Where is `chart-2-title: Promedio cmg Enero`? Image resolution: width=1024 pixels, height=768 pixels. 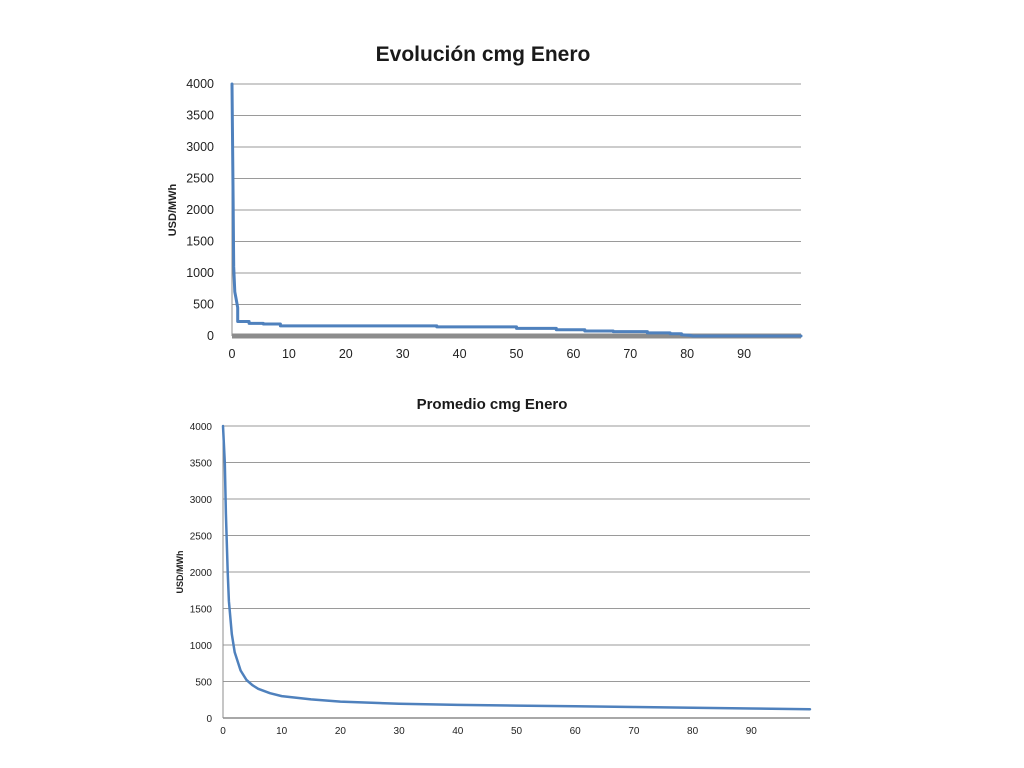
chart-2-title: Promedio cmg Enero is located at coordinates (492, 404).